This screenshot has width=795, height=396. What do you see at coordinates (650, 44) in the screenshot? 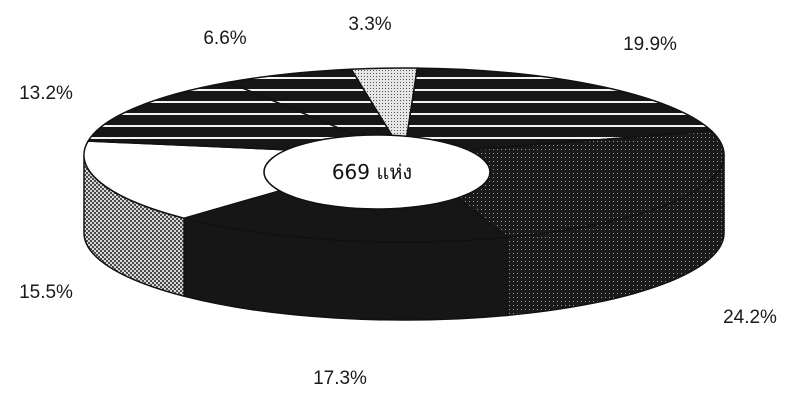
I see `slice-label: 19.9%` at bounding box center [650, 44].